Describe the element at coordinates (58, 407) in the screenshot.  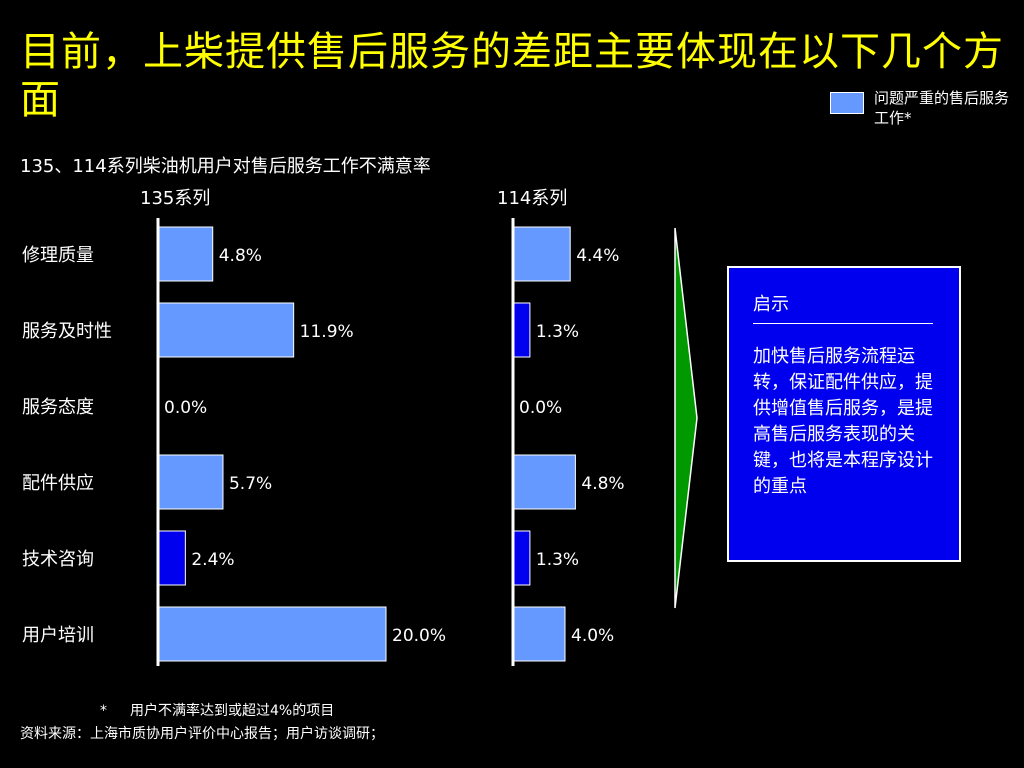
I see `category-label: 服务态度` at that location.